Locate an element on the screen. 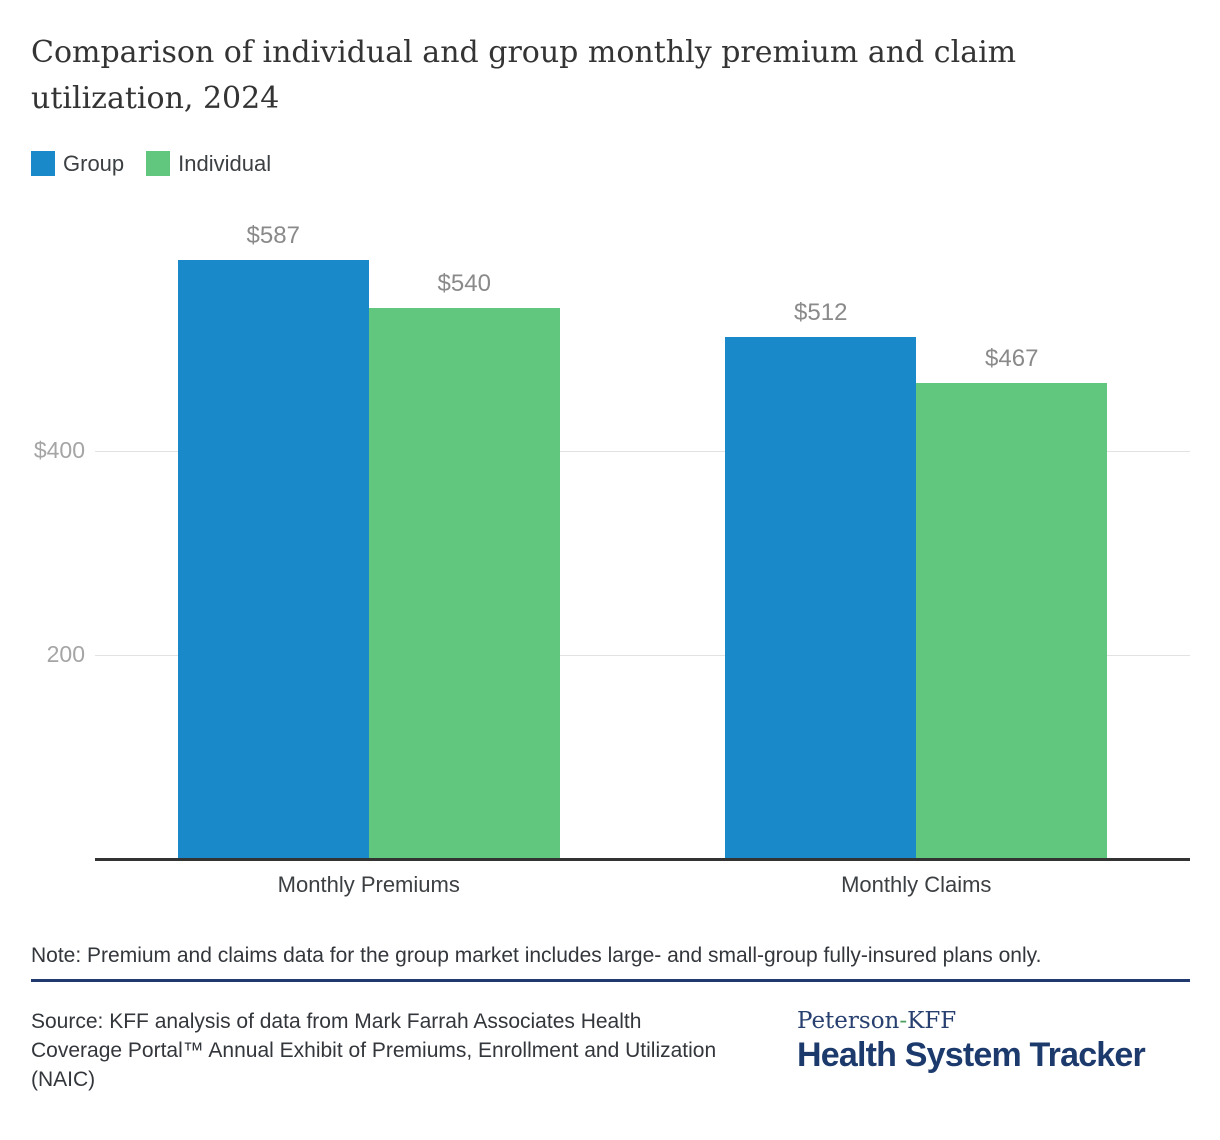  legend-swatch-individual-icon is located at coordinates (158, 163).